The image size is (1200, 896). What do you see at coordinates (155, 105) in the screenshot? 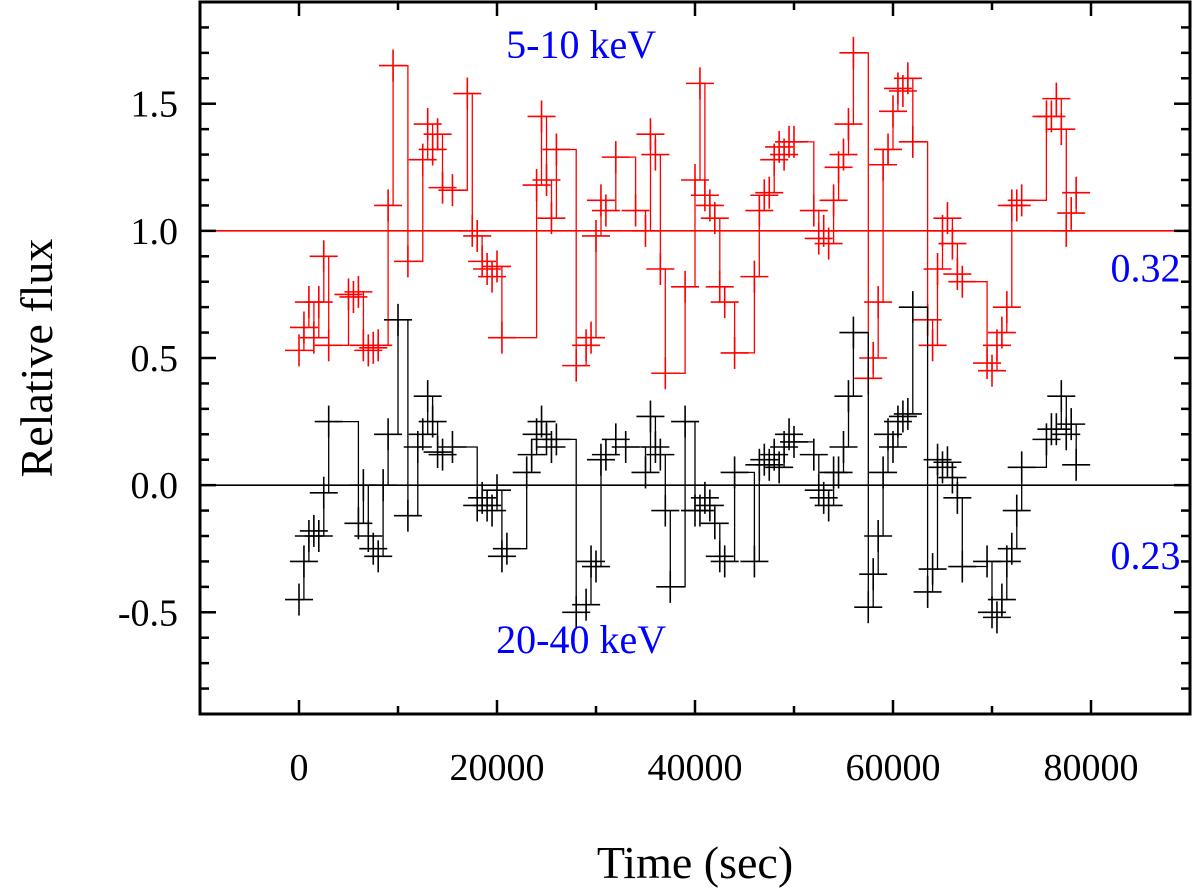
I see `y-tick-label: 1.5` at bounding box center [155, 105].